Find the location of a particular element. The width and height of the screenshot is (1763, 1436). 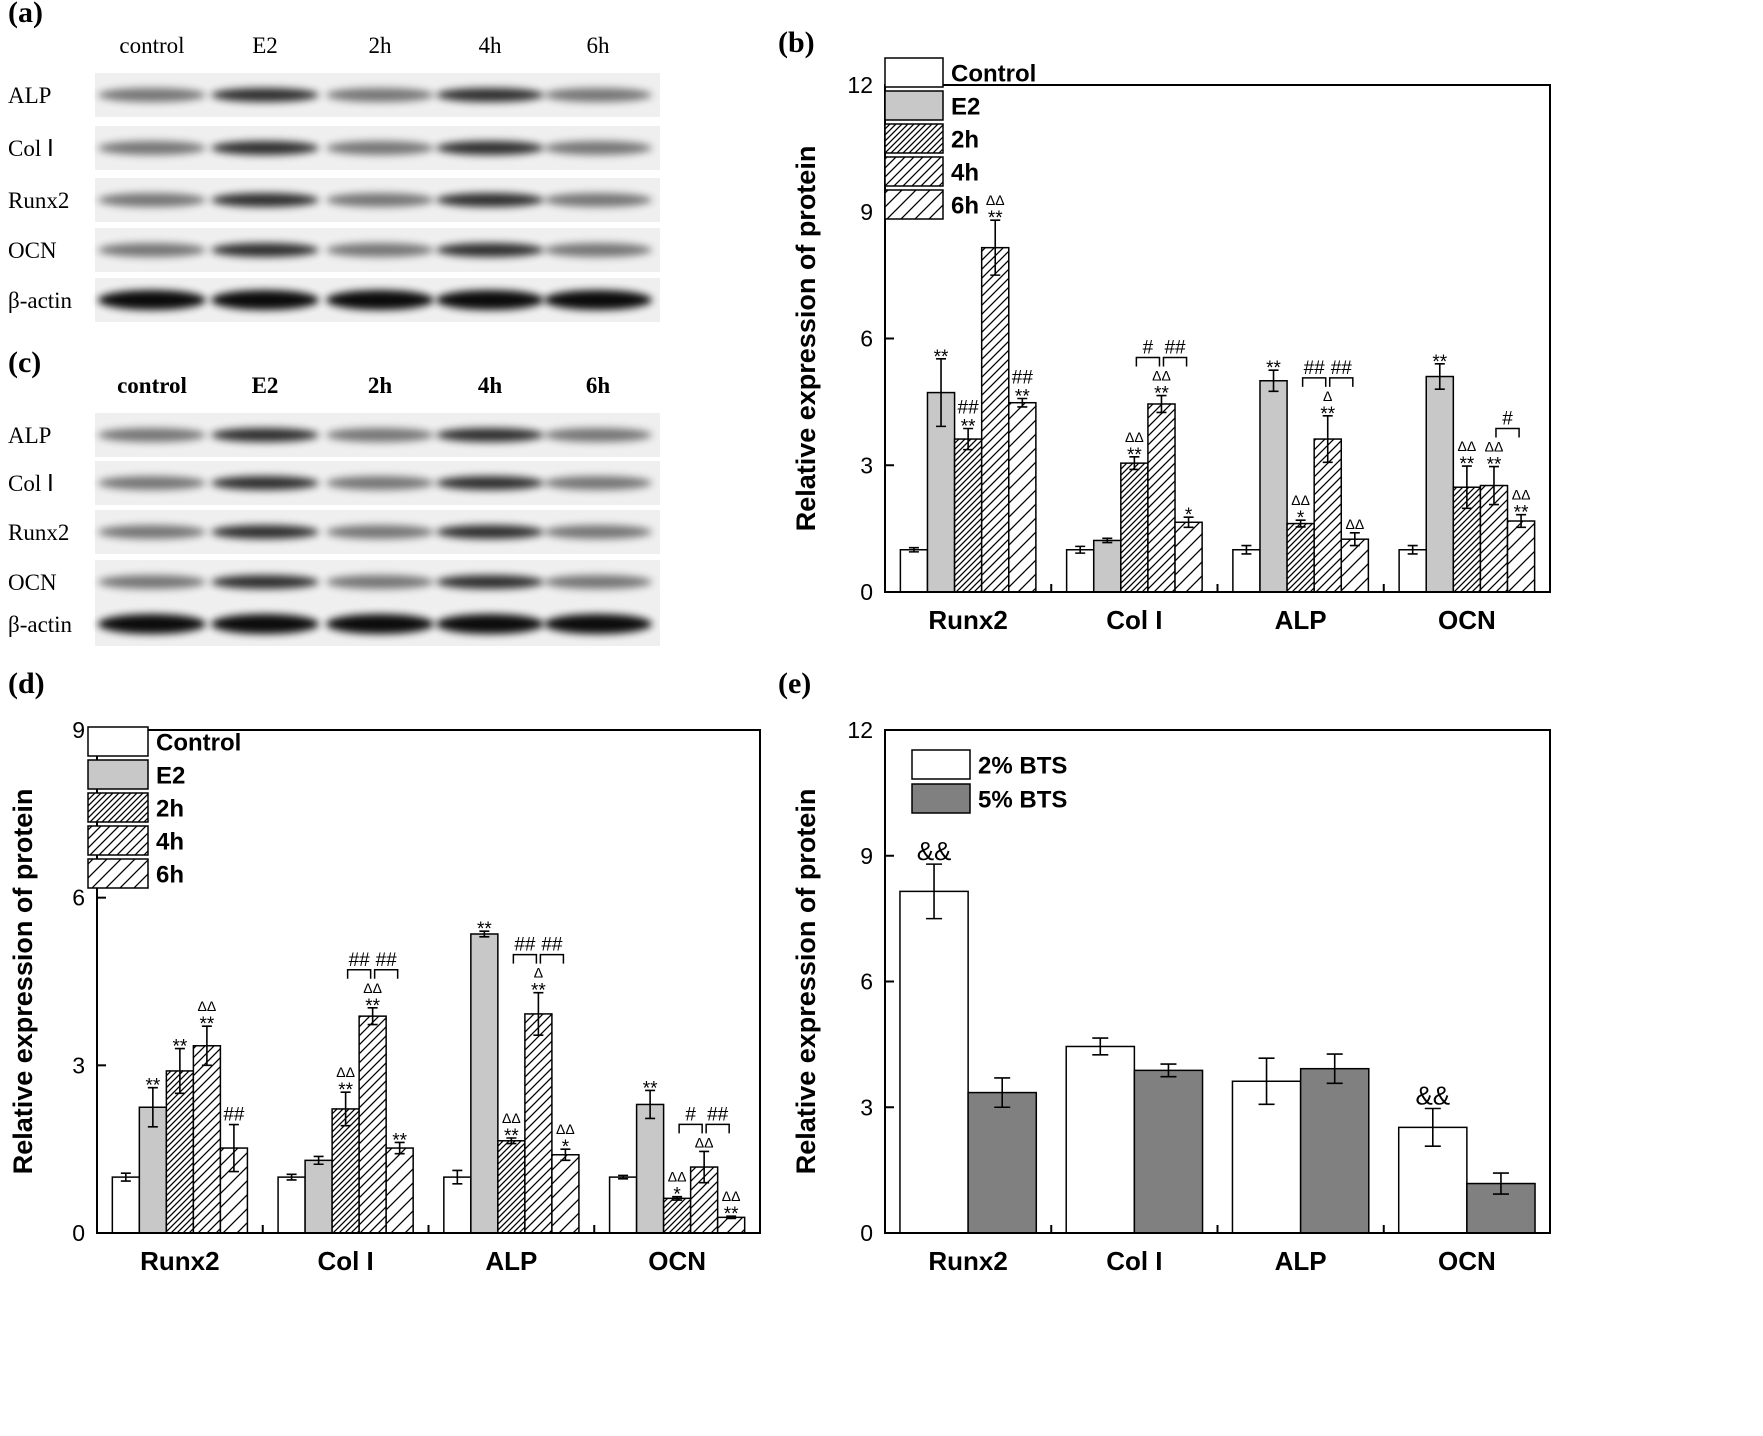

x-tick-label: OCN is located at coordinates (1467, 620).